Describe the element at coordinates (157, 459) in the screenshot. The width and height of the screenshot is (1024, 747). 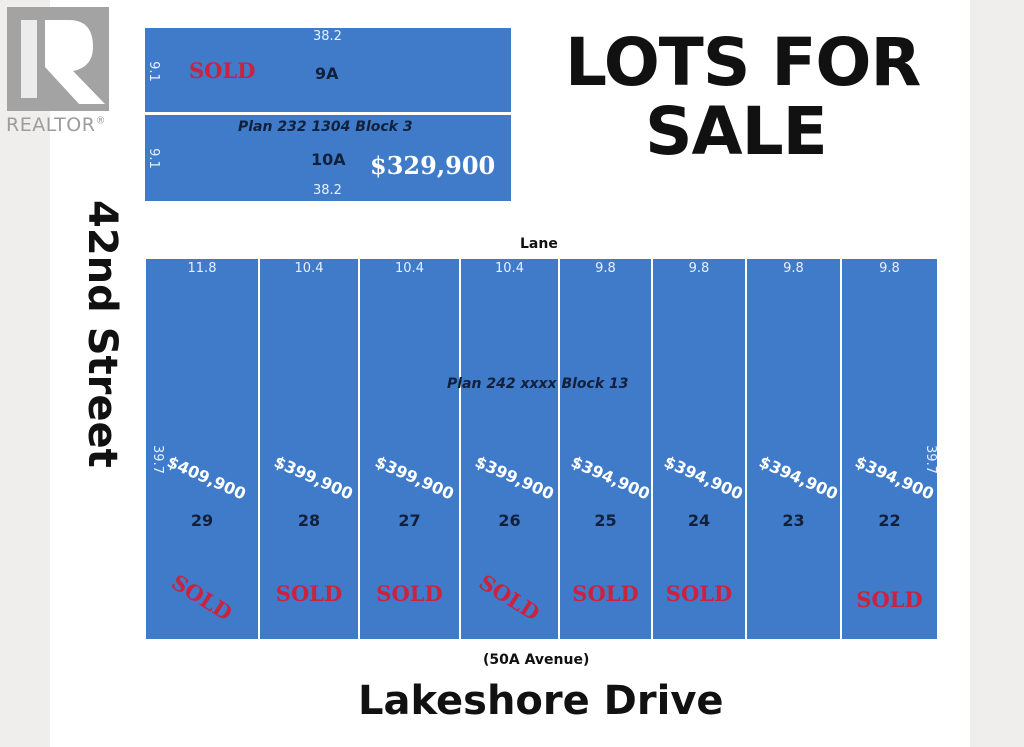
I see `depth-left: 39.7` at that location.